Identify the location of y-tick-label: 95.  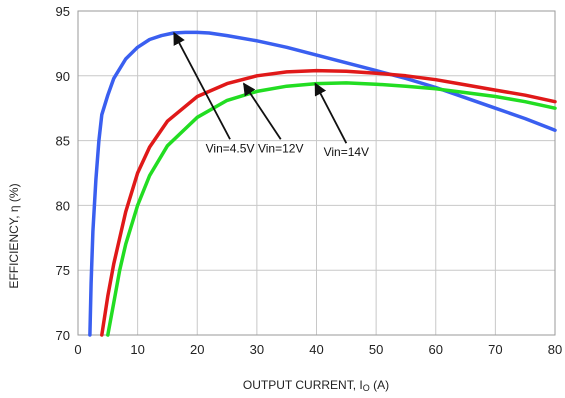
(63, 11).